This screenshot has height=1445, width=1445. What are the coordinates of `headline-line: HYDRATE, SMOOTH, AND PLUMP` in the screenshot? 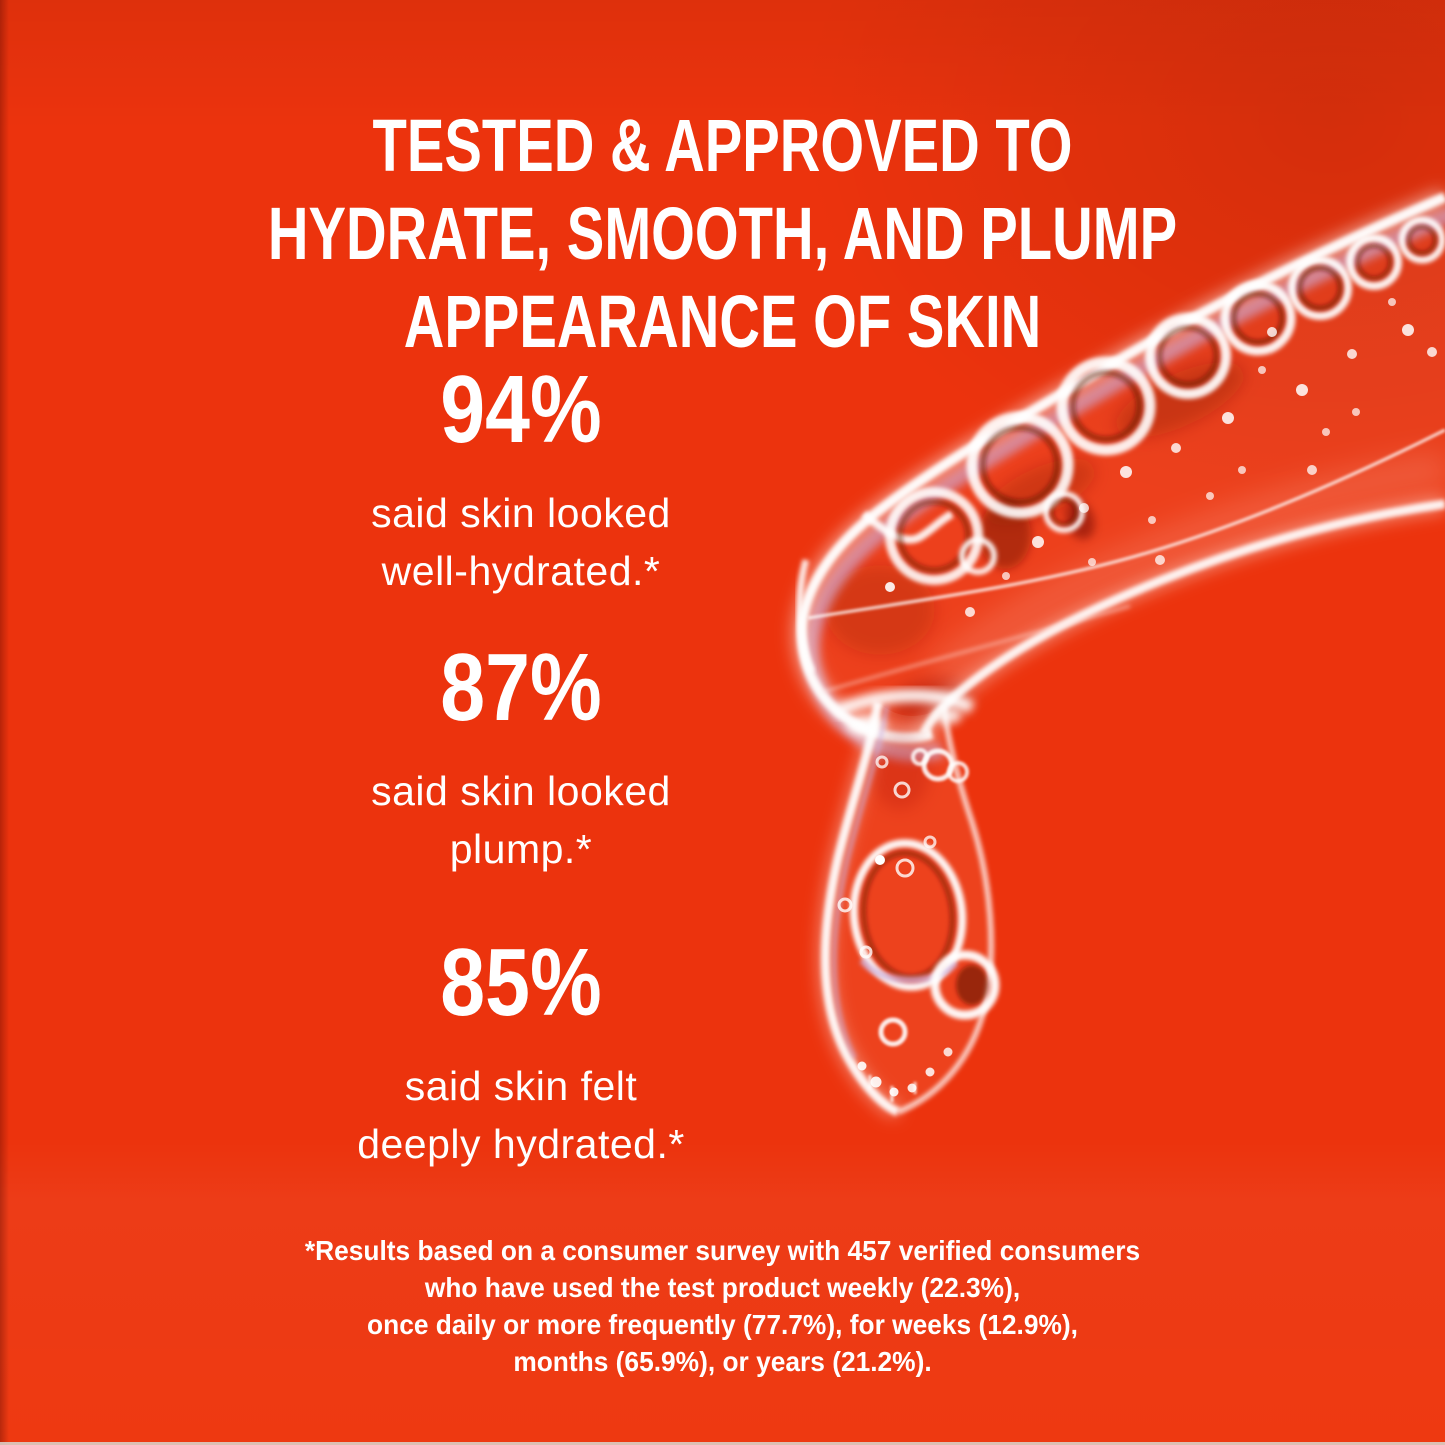 It's located at (722, 233).